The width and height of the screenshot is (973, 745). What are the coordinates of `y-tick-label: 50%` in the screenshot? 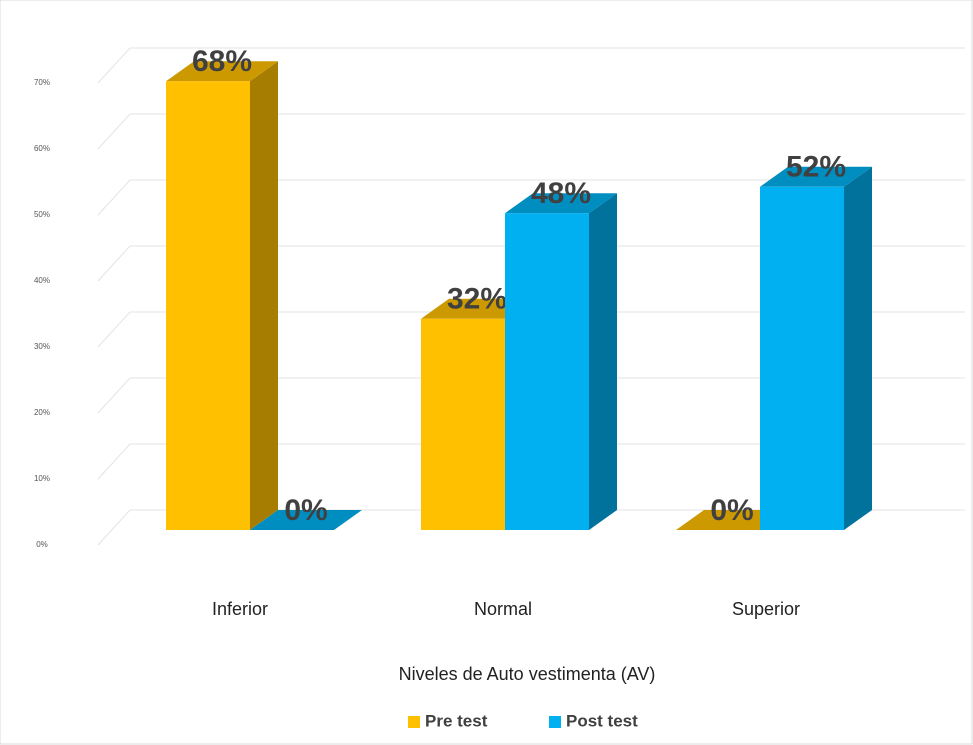 It's located at (42, 214).